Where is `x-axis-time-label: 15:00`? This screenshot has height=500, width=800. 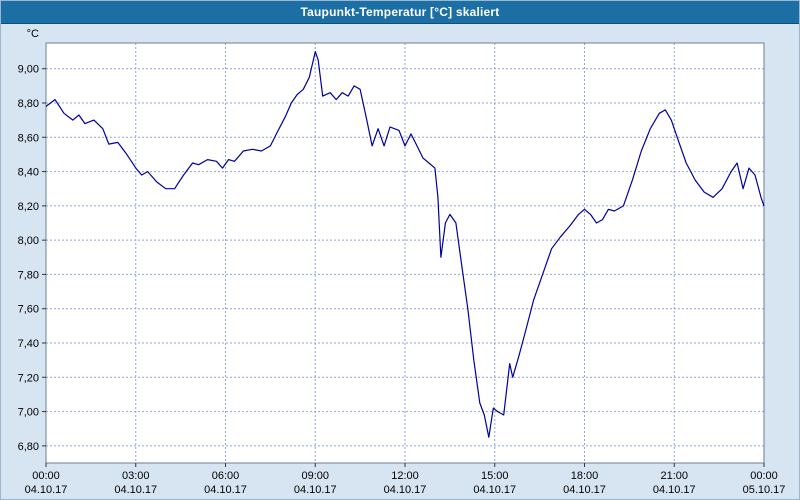
x-axis-time-label: 15:00 is located at coordinates (495, 476).